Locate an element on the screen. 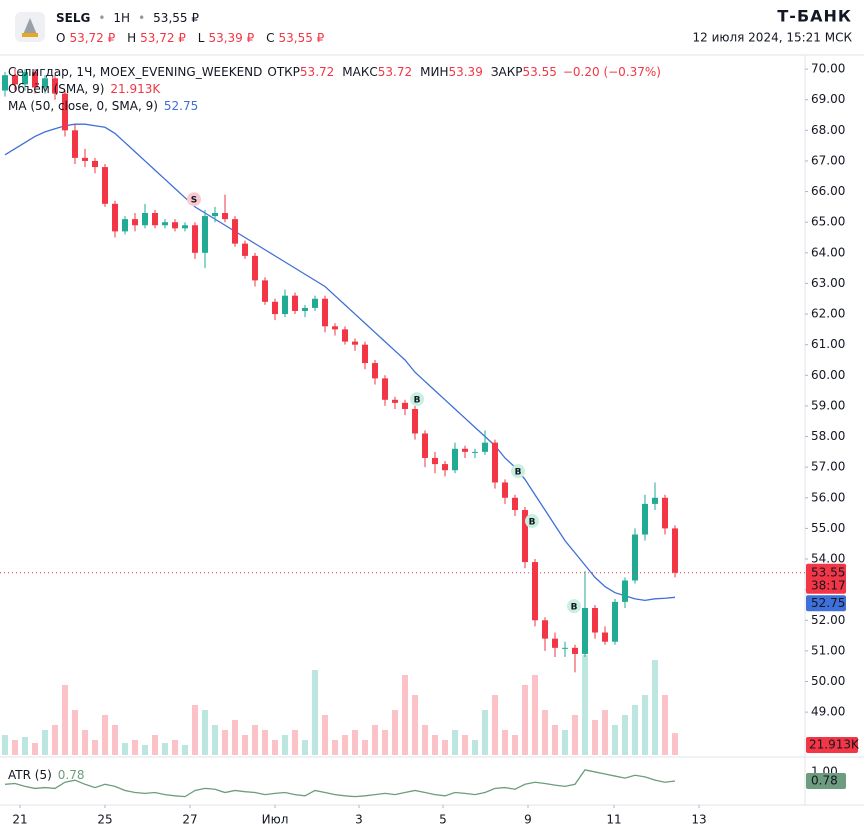  y-tick-label: 51.00 is located at coordinates (828, 650).